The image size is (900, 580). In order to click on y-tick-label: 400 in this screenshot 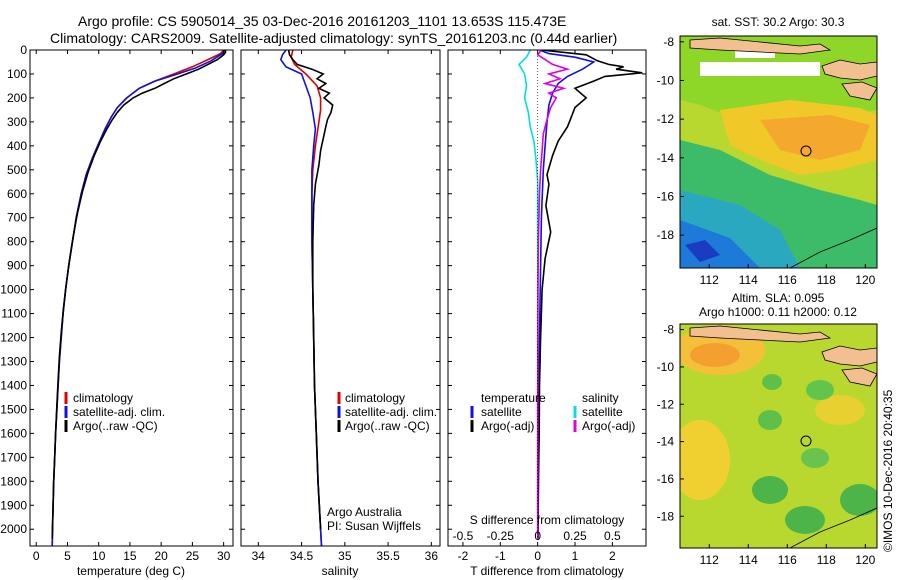, I will do `click(17, 146)`.